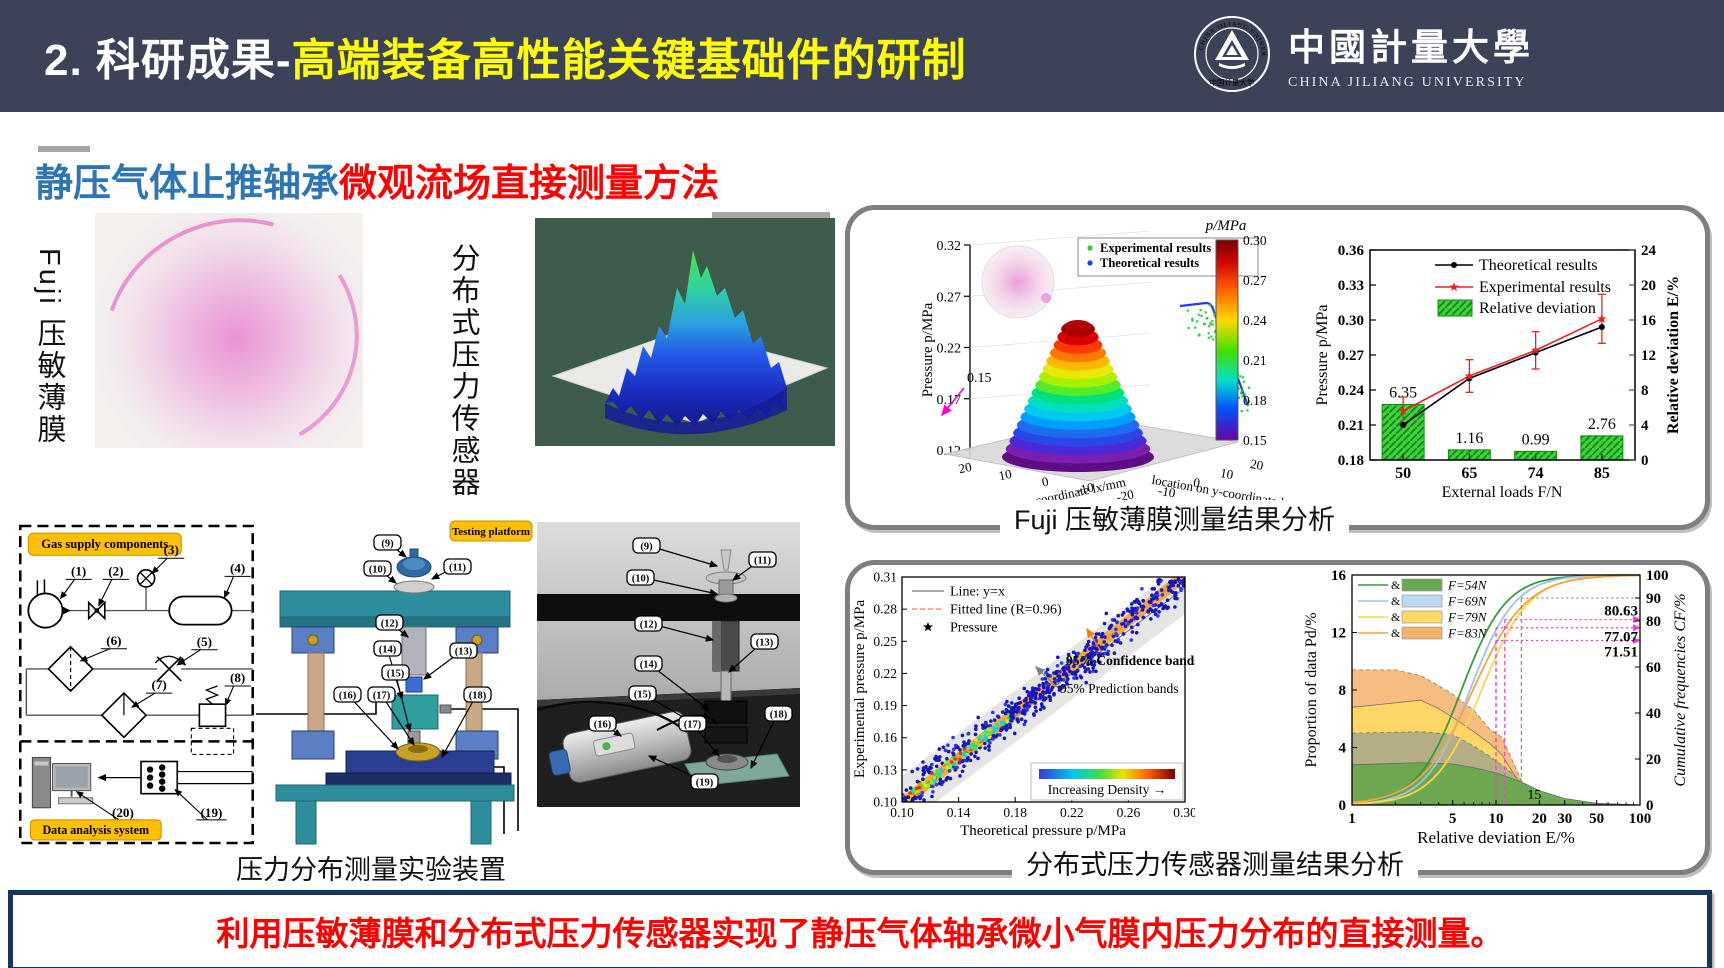  I want to click on svg-text: 50, so click(1596, 819).